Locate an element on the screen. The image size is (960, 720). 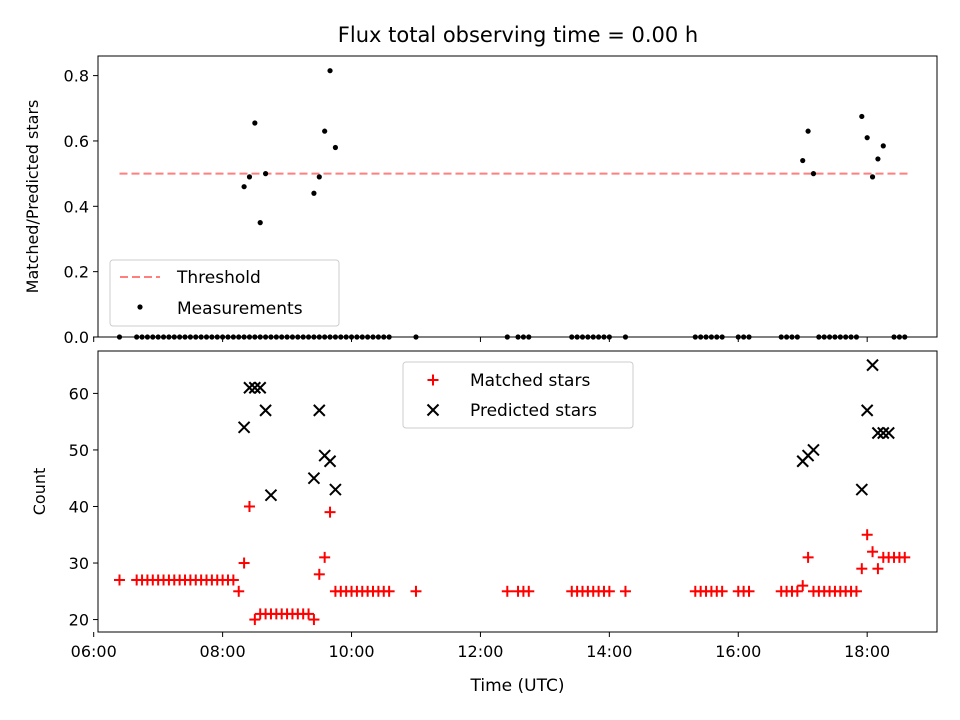
x-tick-label: 12:00 is located at coordinates (480, 651).